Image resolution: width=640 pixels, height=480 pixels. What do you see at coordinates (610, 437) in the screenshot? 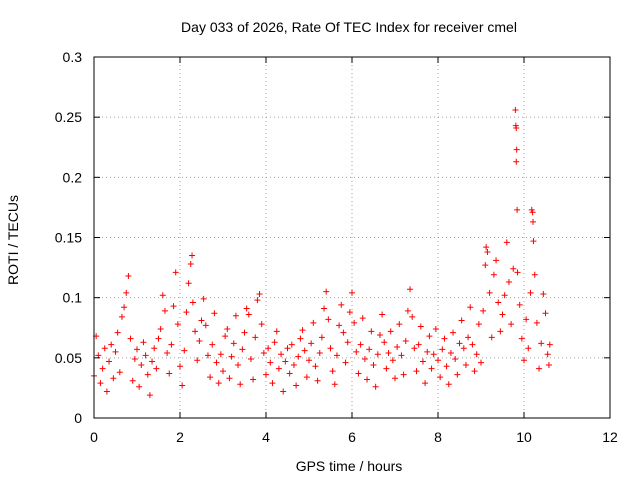
I see `x-tick-label: 12` at bounding box center [610, 437].